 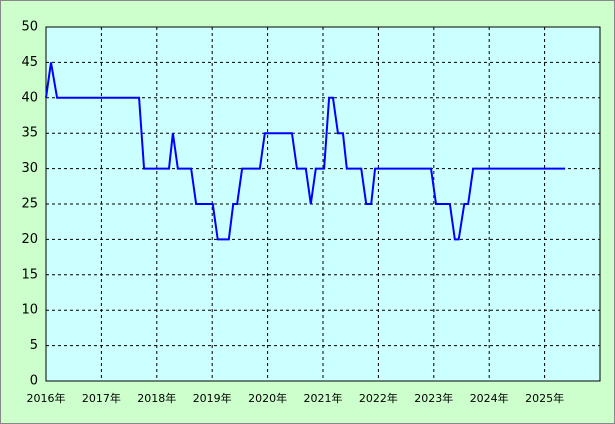 What do you see at coordinates (433, 398) in the screenshot?
I see `x-tick-label: 2023年` at bounding box center [433, 398].